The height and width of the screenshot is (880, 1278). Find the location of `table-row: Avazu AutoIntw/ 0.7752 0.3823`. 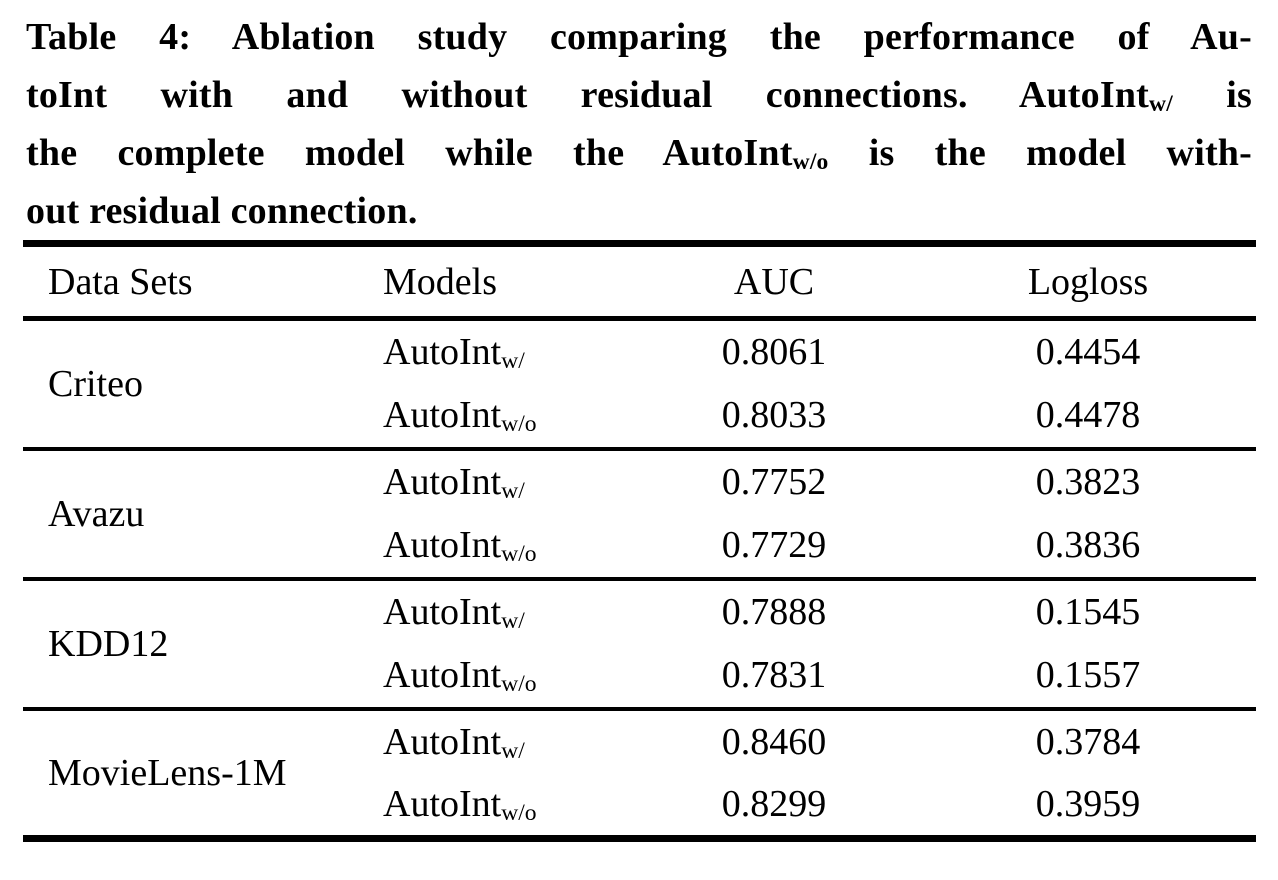

table-row: Avazu AutoIntw/ 0.7752 0.3823 is located at coordinates (639, 492).